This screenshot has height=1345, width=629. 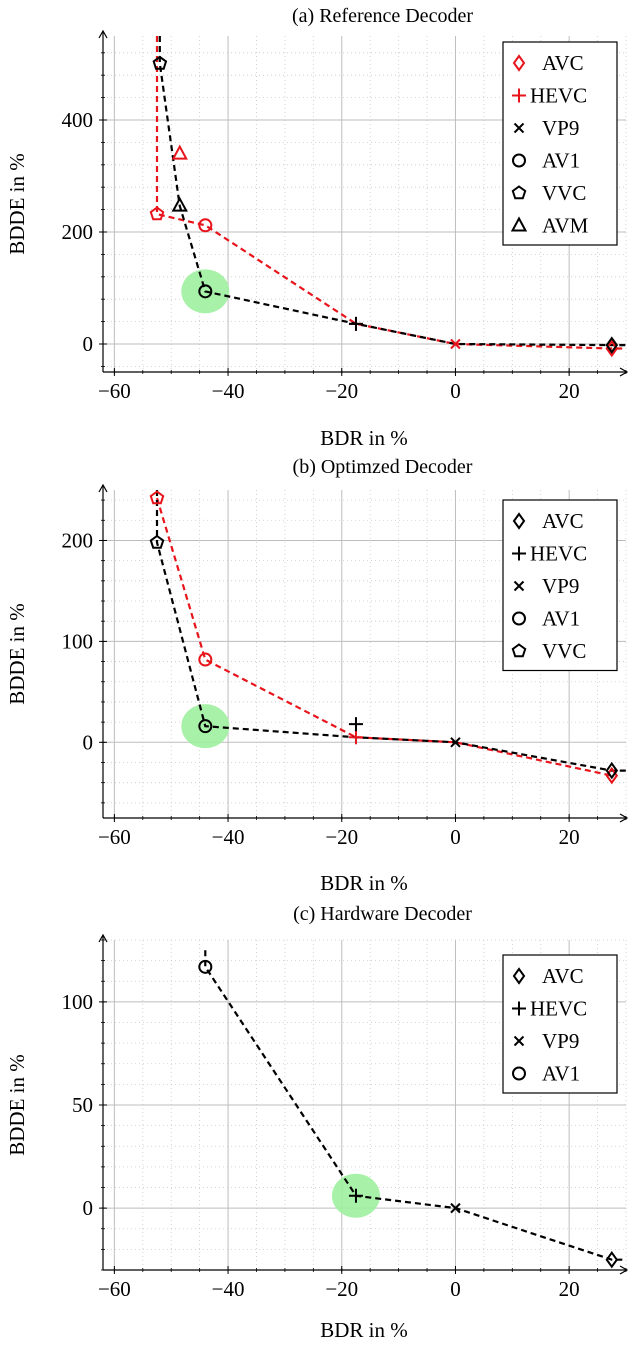 What do you see at coordinates (78, 120) in the screenshot?
I see `y-tick-label: 400` at bounding box center [78, 120].